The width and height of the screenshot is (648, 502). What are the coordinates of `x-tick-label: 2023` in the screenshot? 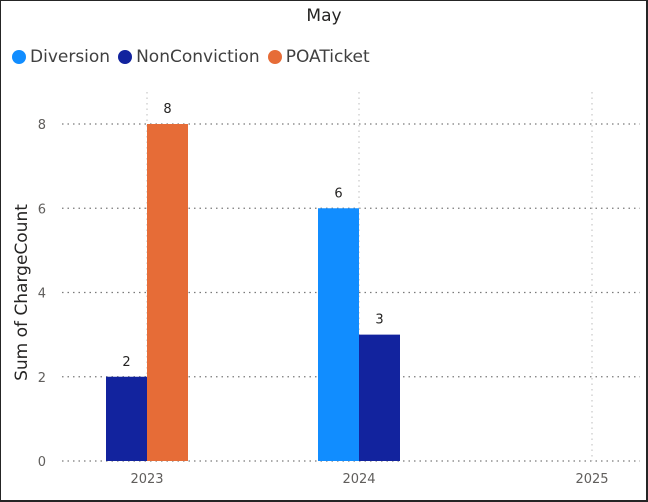 It's located at (146, 479).